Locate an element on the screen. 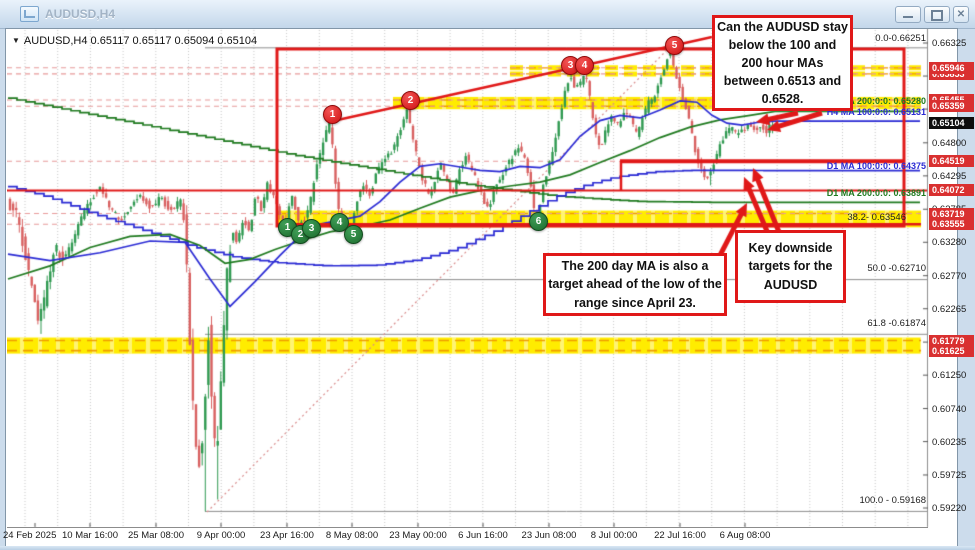 This screenshot has width=975, height=550. price-tick-label: 0.63280 is located at coordinates (949, 243).